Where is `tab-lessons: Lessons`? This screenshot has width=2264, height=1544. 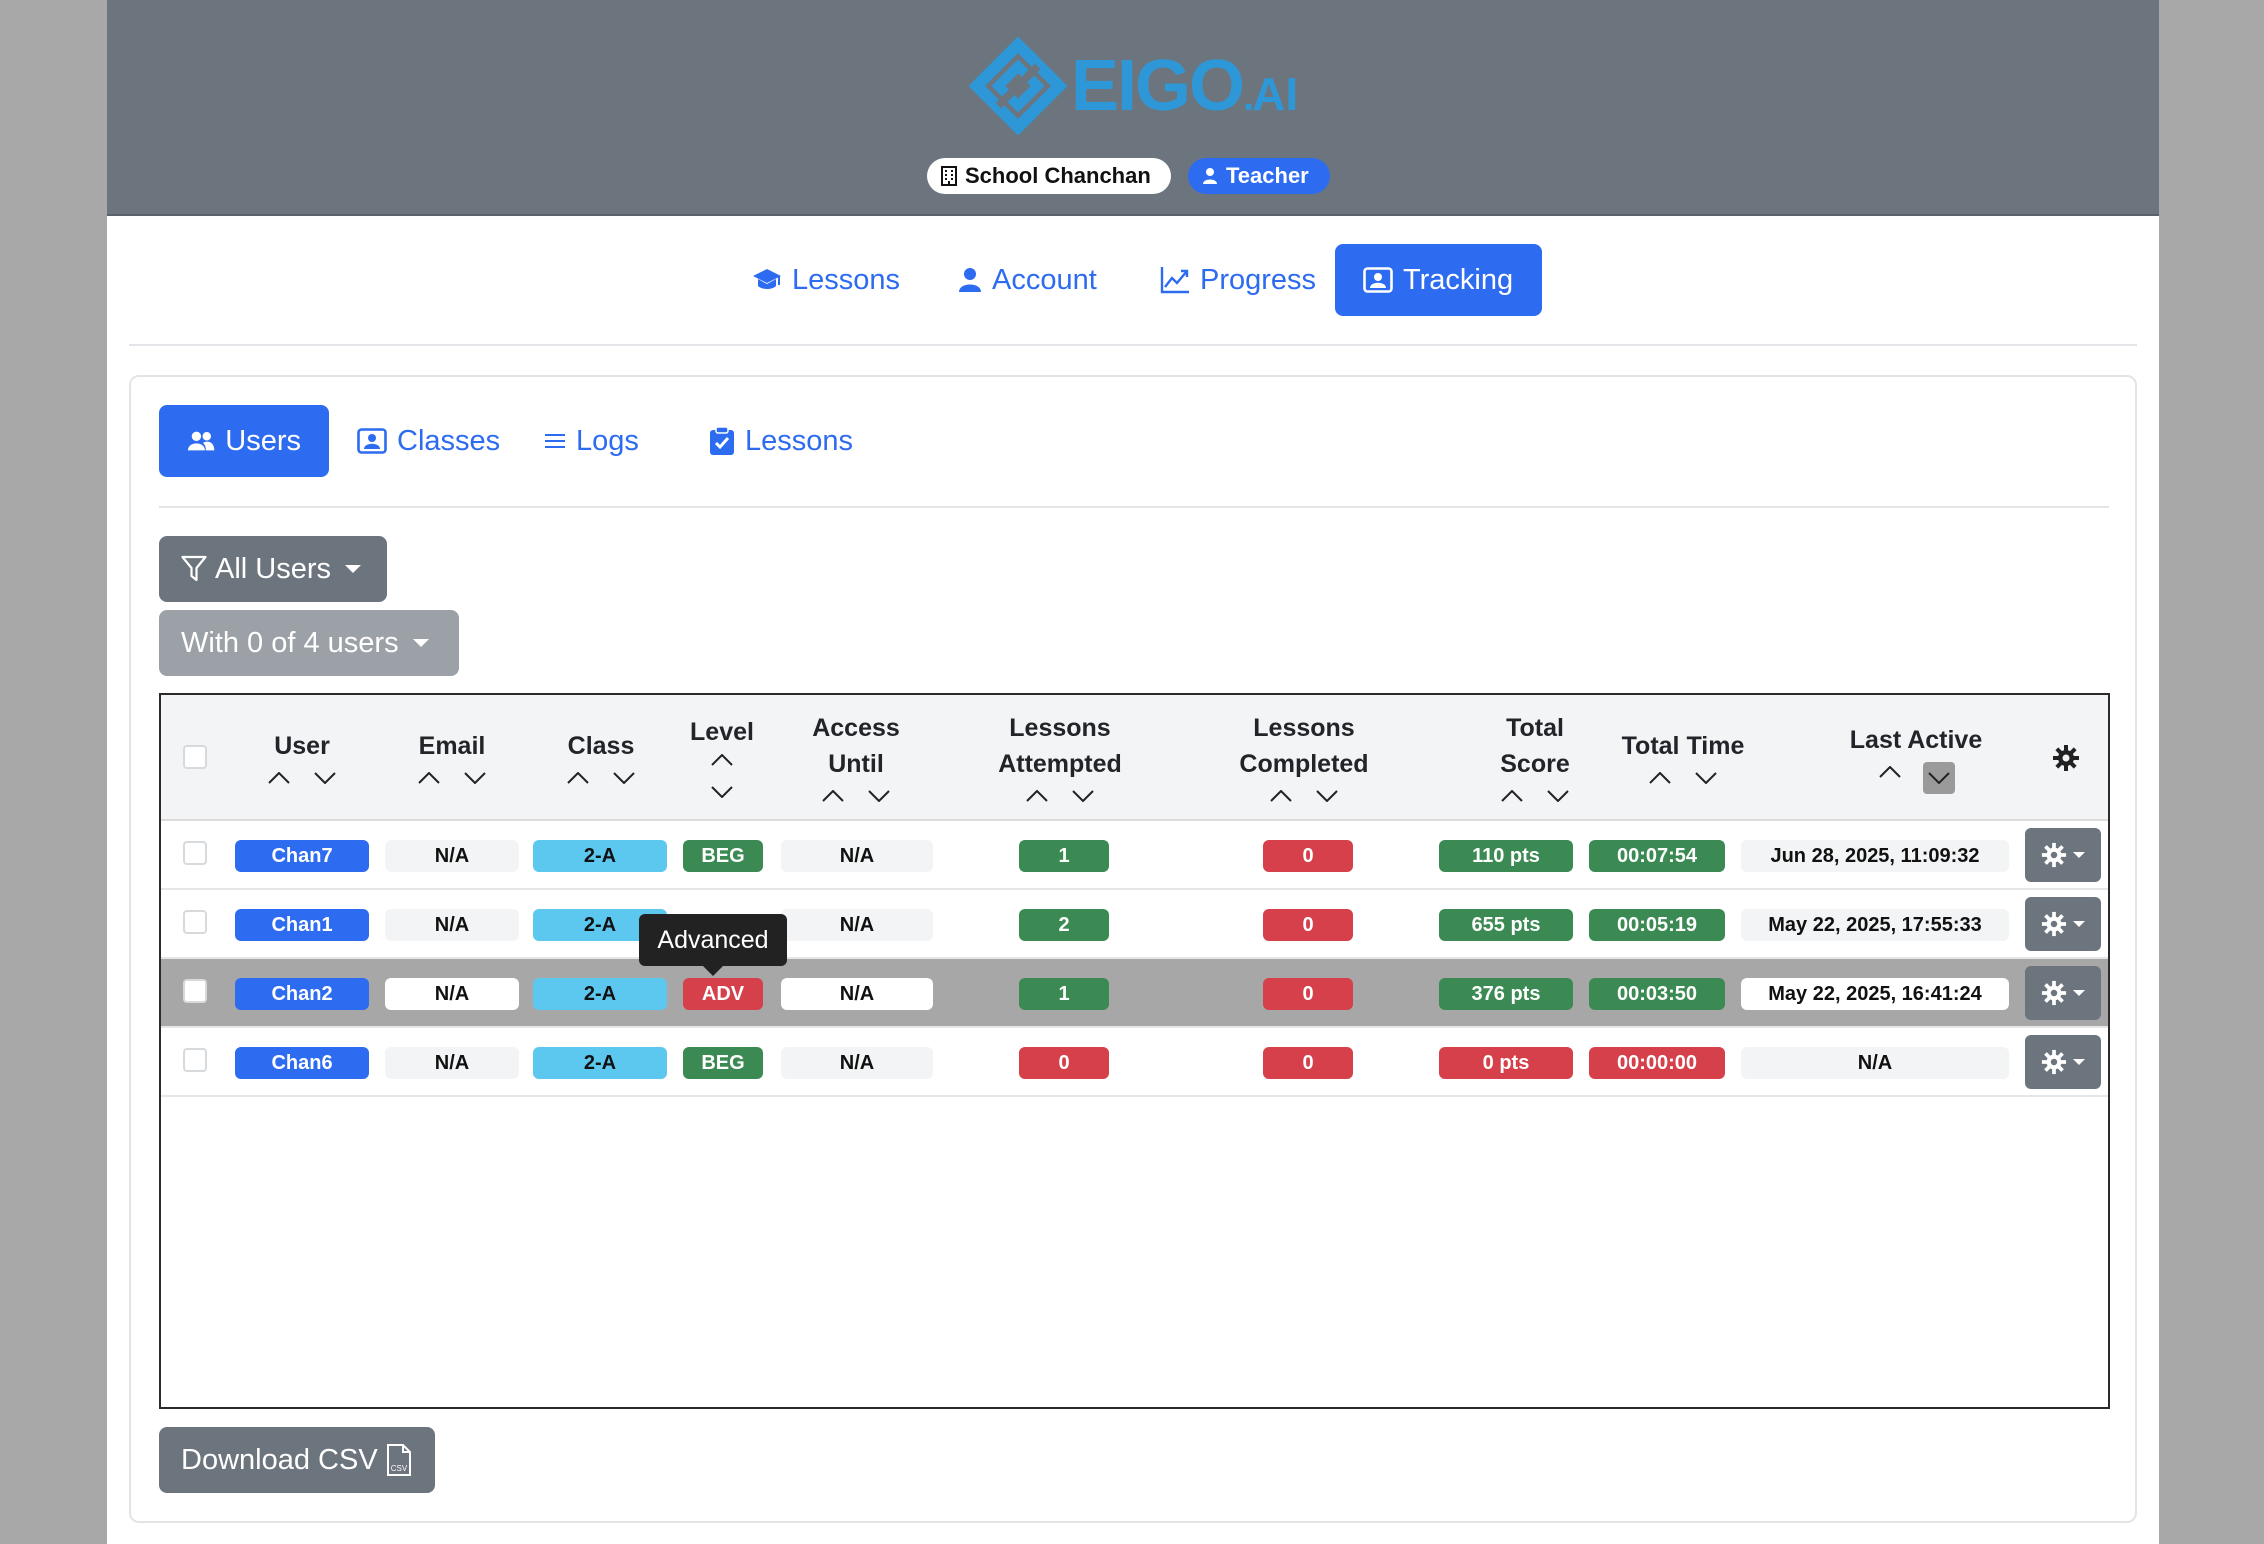
tab-lessons: Lessons is located at coordinates (781, 441).